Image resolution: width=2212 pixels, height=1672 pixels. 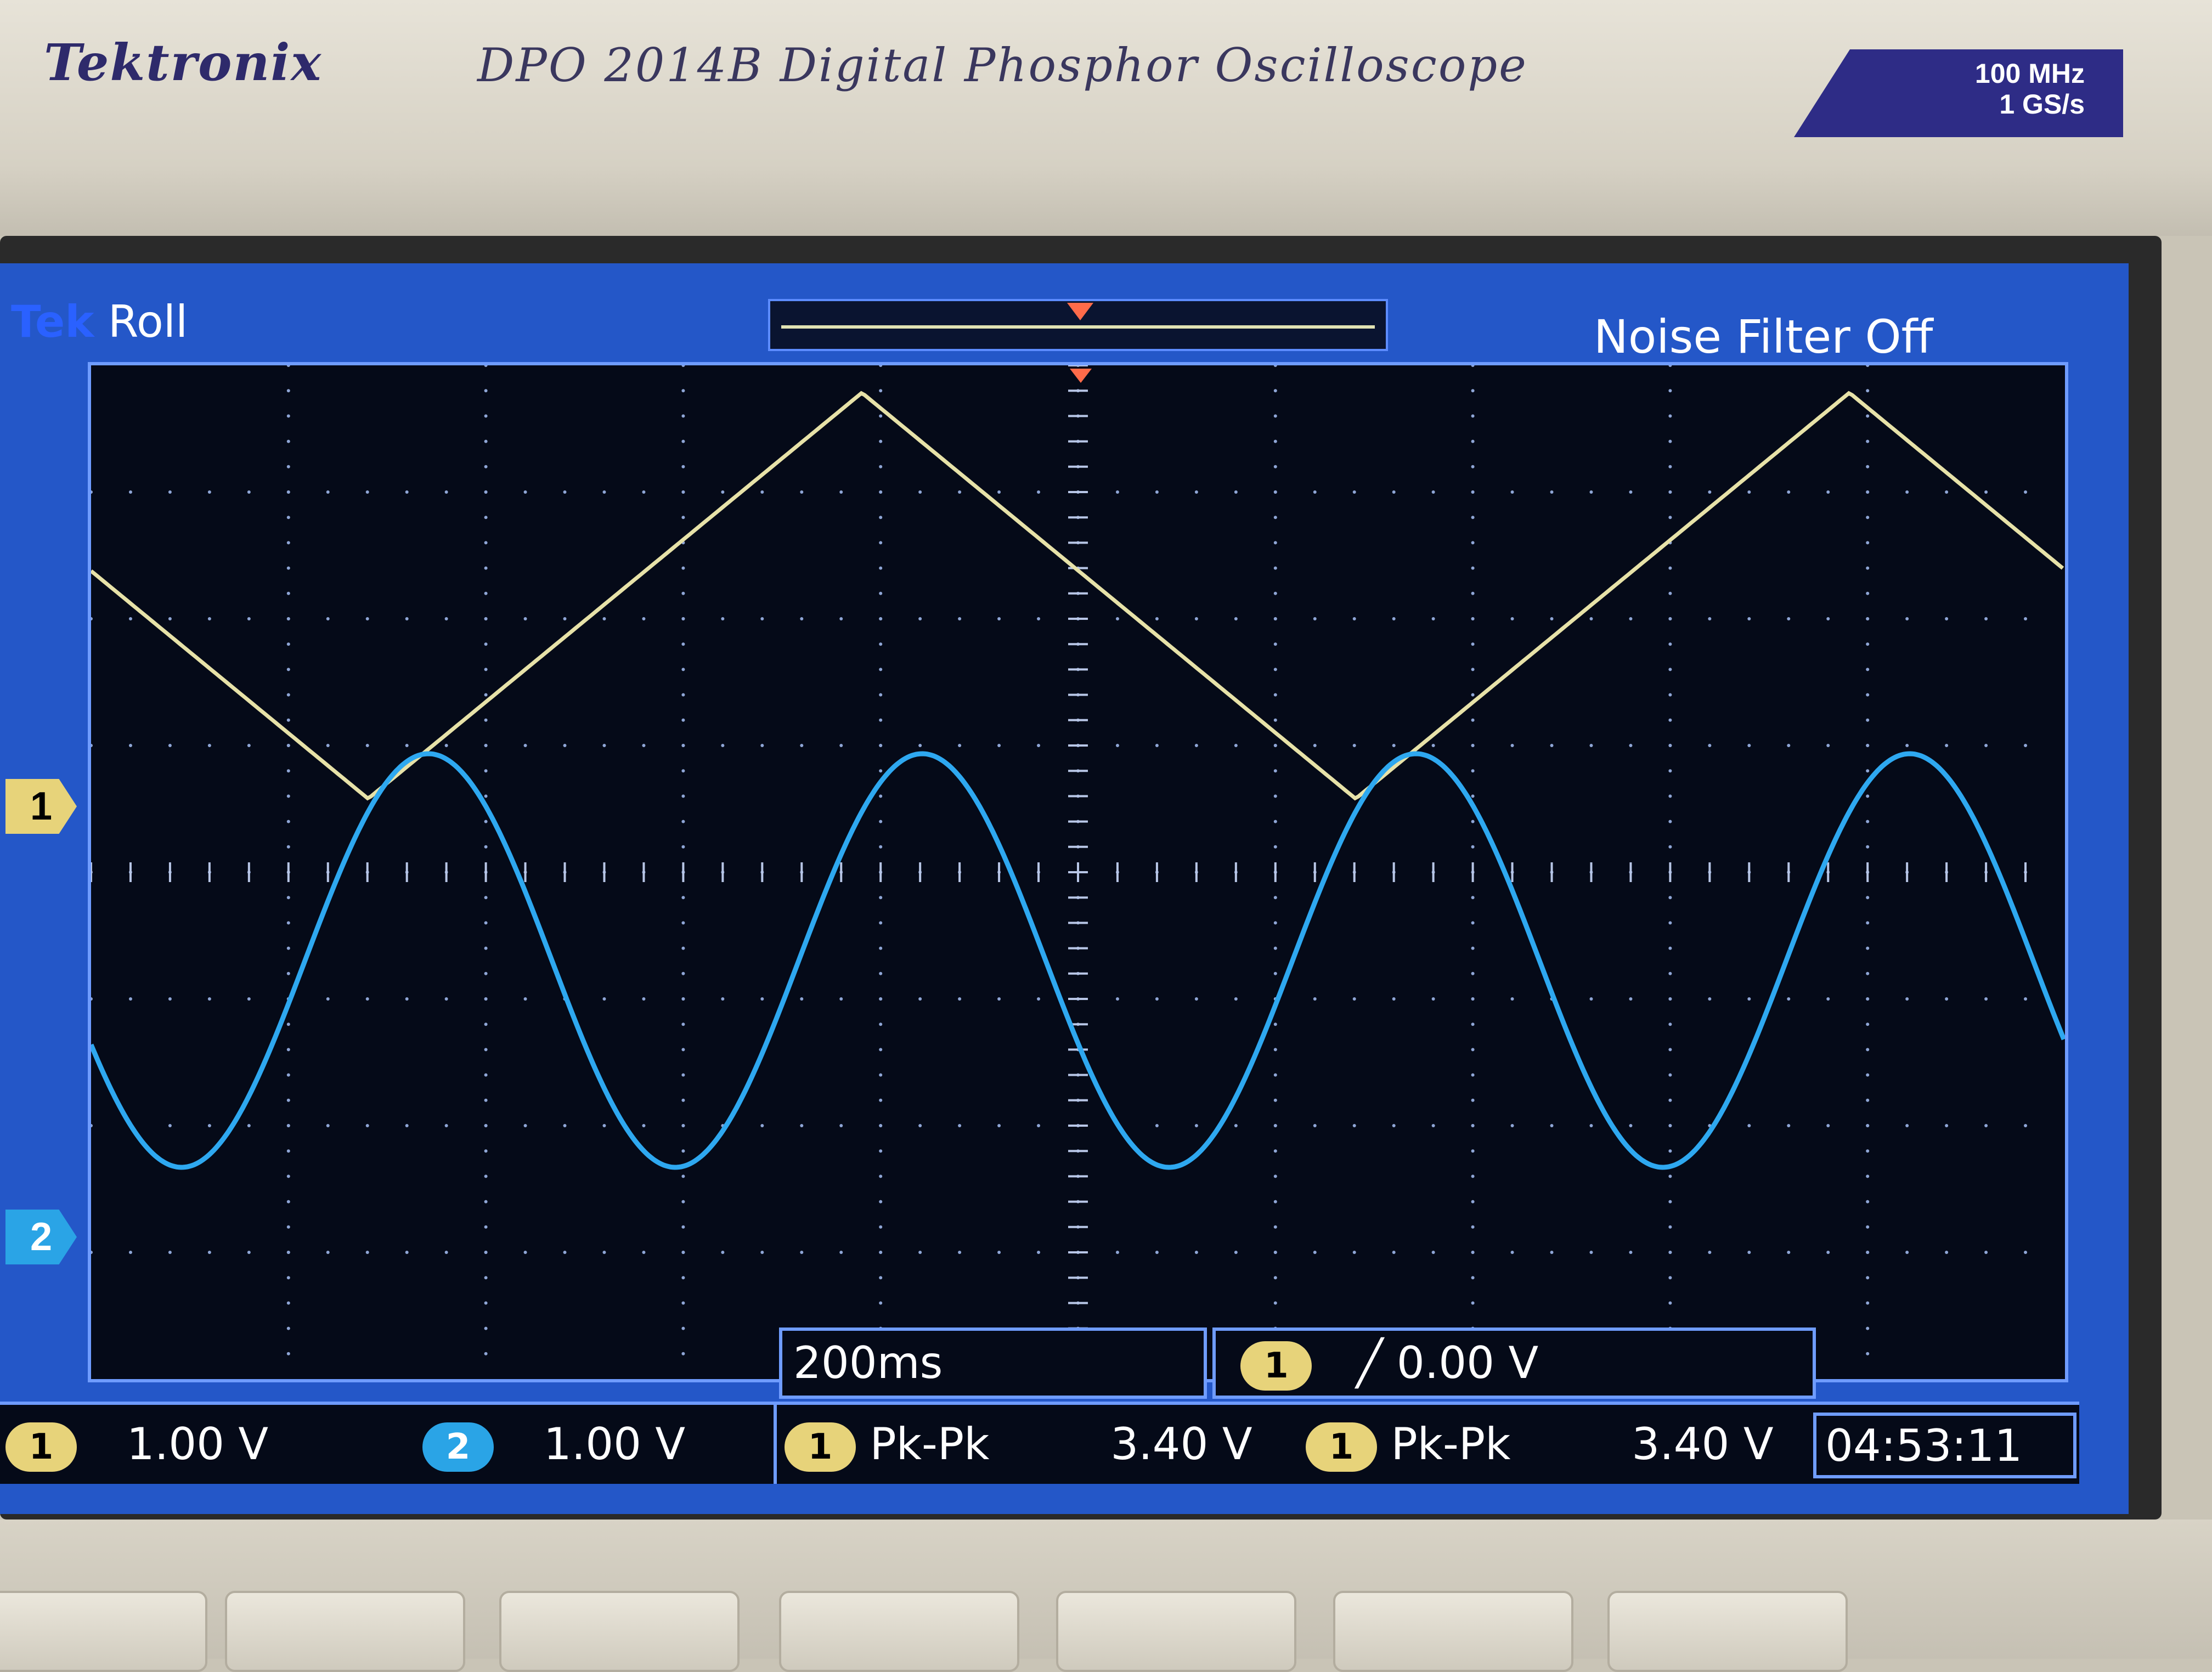 What do you see at coordinates (41, 1237) in the screenshot?
I see `ch2-ground-marker: 2` at bounding box center [41, 1237].